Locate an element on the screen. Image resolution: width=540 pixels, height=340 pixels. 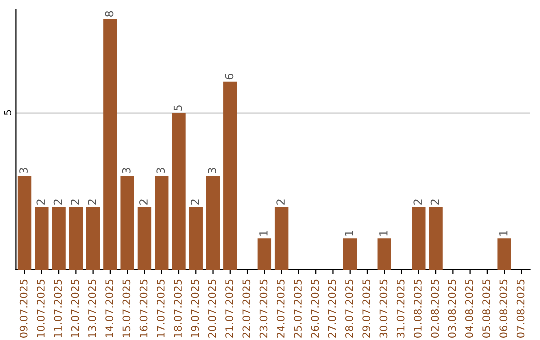
data-label: 6 is located at coordinates (229, 77).